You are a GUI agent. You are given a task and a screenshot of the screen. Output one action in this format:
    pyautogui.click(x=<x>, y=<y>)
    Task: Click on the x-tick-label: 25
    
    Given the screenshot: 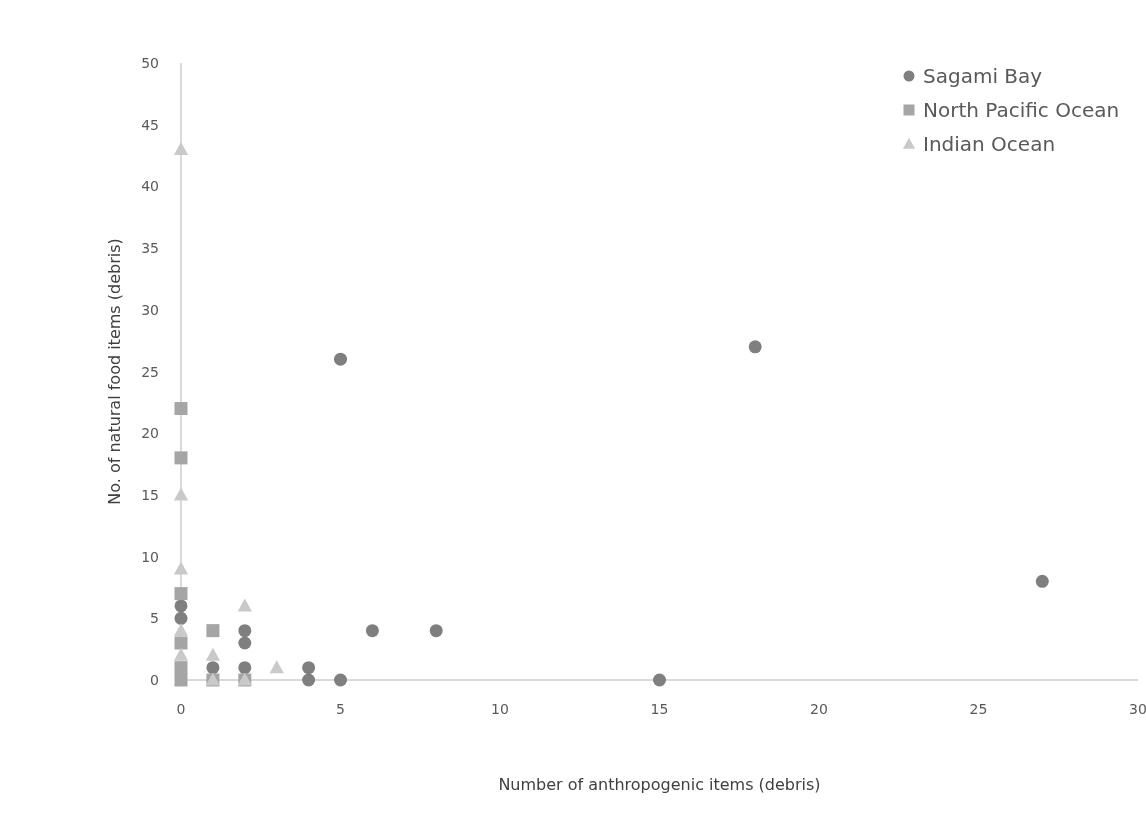 What is the action you would take?
    pyautogui.click(x=978, y=709)
    